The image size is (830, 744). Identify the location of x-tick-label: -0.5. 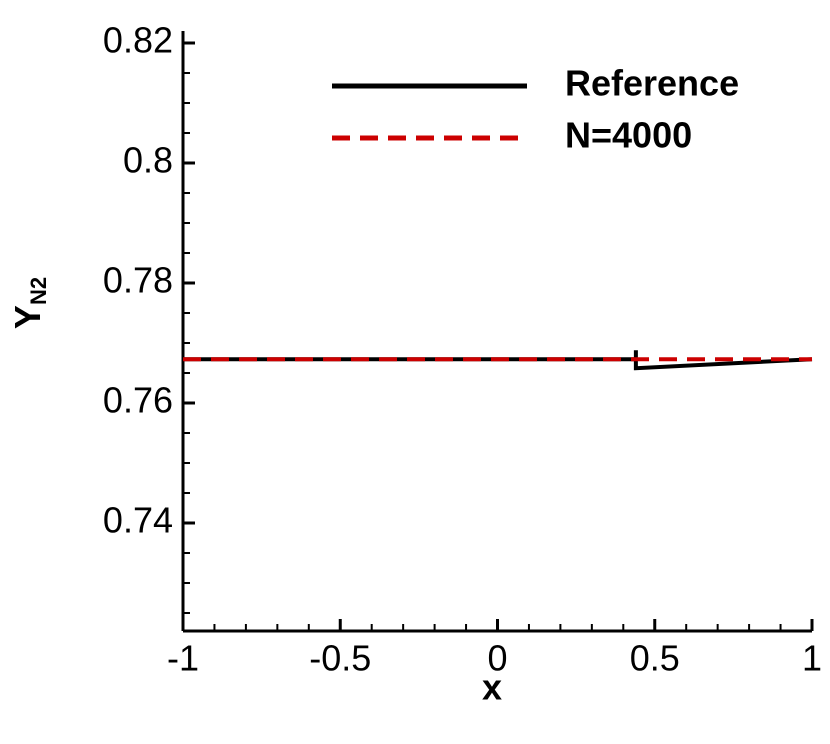
(340, 658).